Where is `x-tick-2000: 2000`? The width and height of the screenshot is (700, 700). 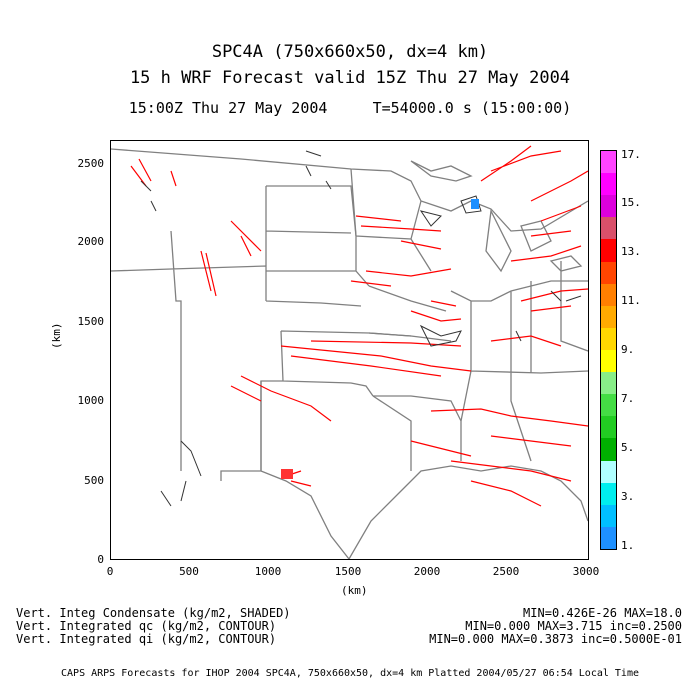 x-tick-2000: 2000 is located at coordinates (427, 571).